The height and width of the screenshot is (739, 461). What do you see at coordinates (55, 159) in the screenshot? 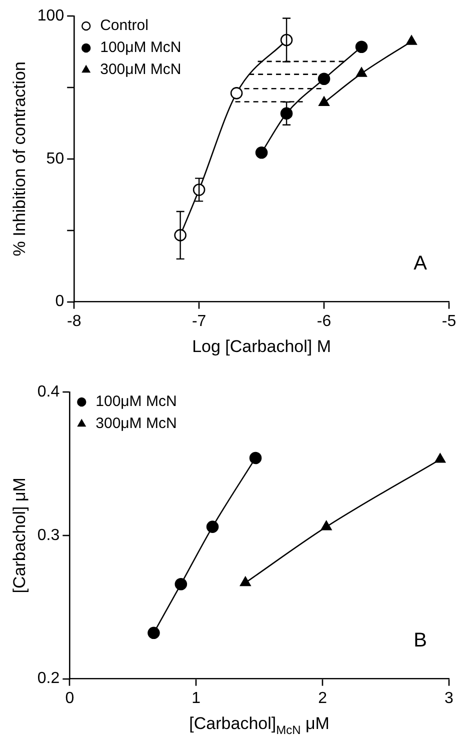
I see `y-tick-label: 50` at bounding box center [55, 159].